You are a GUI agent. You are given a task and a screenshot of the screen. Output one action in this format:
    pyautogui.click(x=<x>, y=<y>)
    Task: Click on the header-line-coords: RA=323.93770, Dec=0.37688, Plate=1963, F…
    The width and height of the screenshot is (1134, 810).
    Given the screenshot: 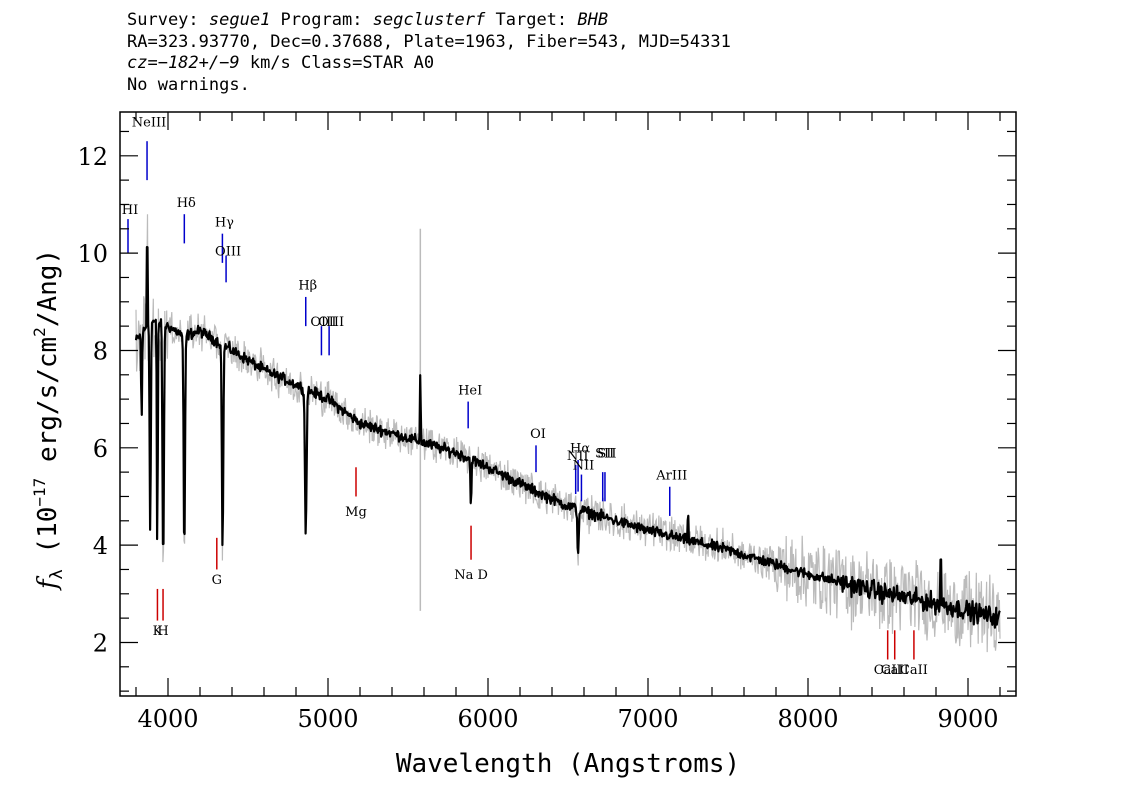 What is the action you would take?
    pyautogui.click(x=429, y=41)
    